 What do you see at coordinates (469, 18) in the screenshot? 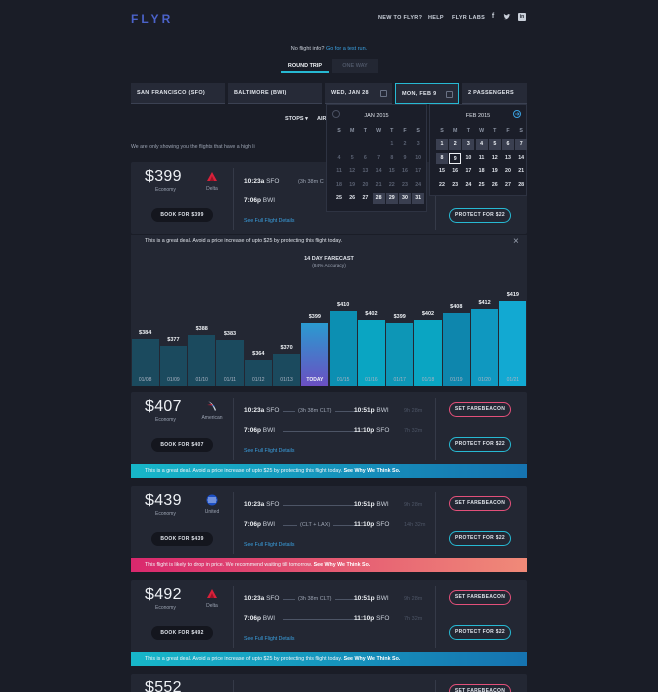
I see `nav-flyr-labs: FLYR LABS` at bounding box center [469, 18].